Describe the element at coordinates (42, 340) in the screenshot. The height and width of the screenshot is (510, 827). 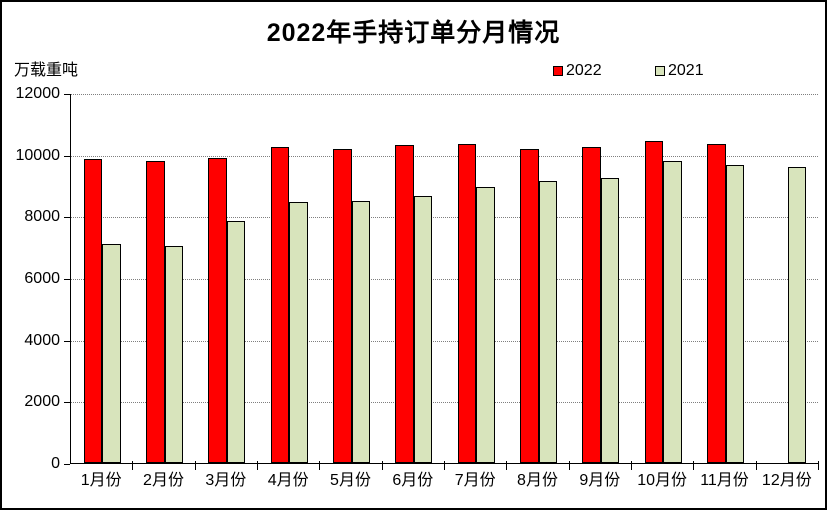
I see `y-axis-label: 4000` at that location.